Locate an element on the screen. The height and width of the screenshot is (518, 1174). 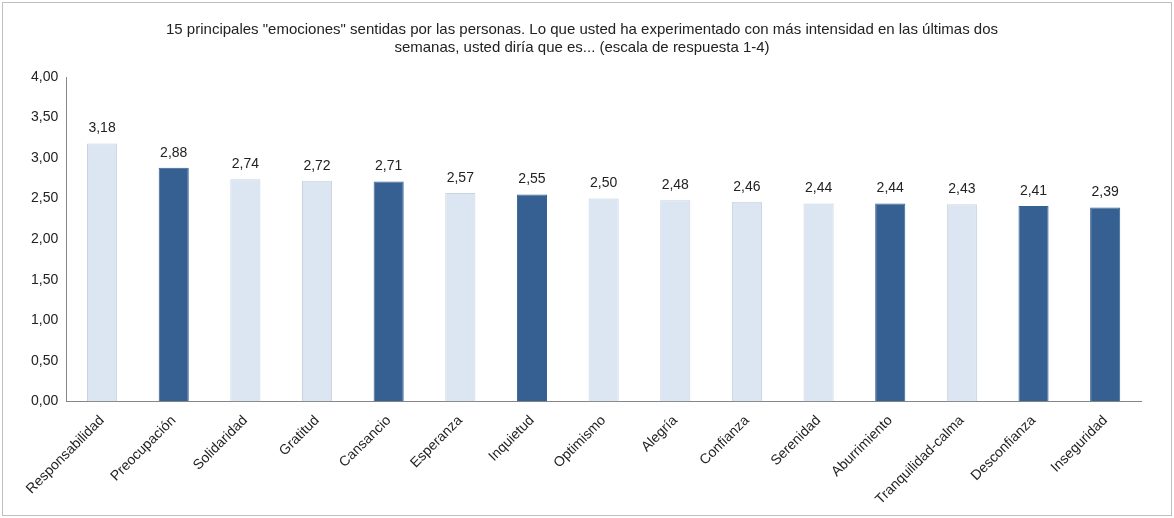
data-label: 2,39 is located at coordinates (1105, 191).